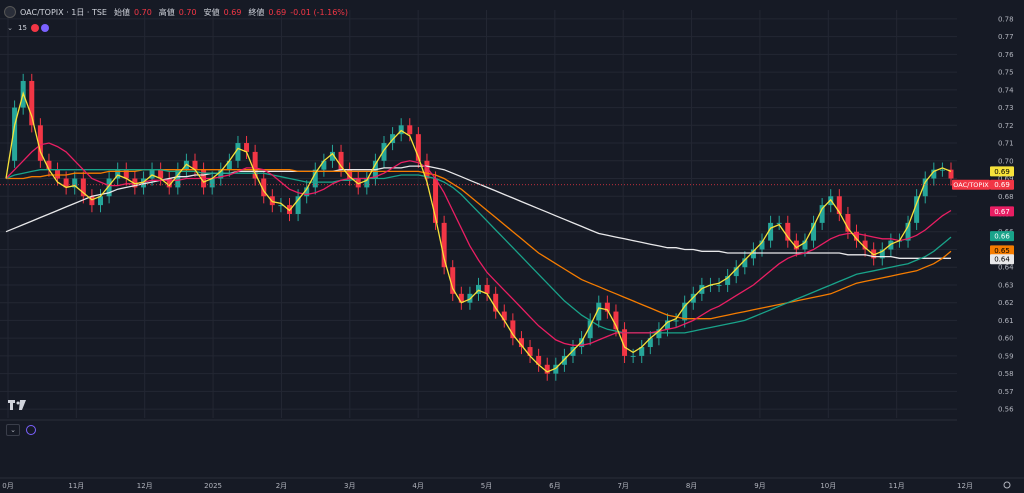 The image size is (1024, 493). Describe the element at coordinates (1006, 339) in the screenshot. I see `y-tick-label: 0.60` at that location.